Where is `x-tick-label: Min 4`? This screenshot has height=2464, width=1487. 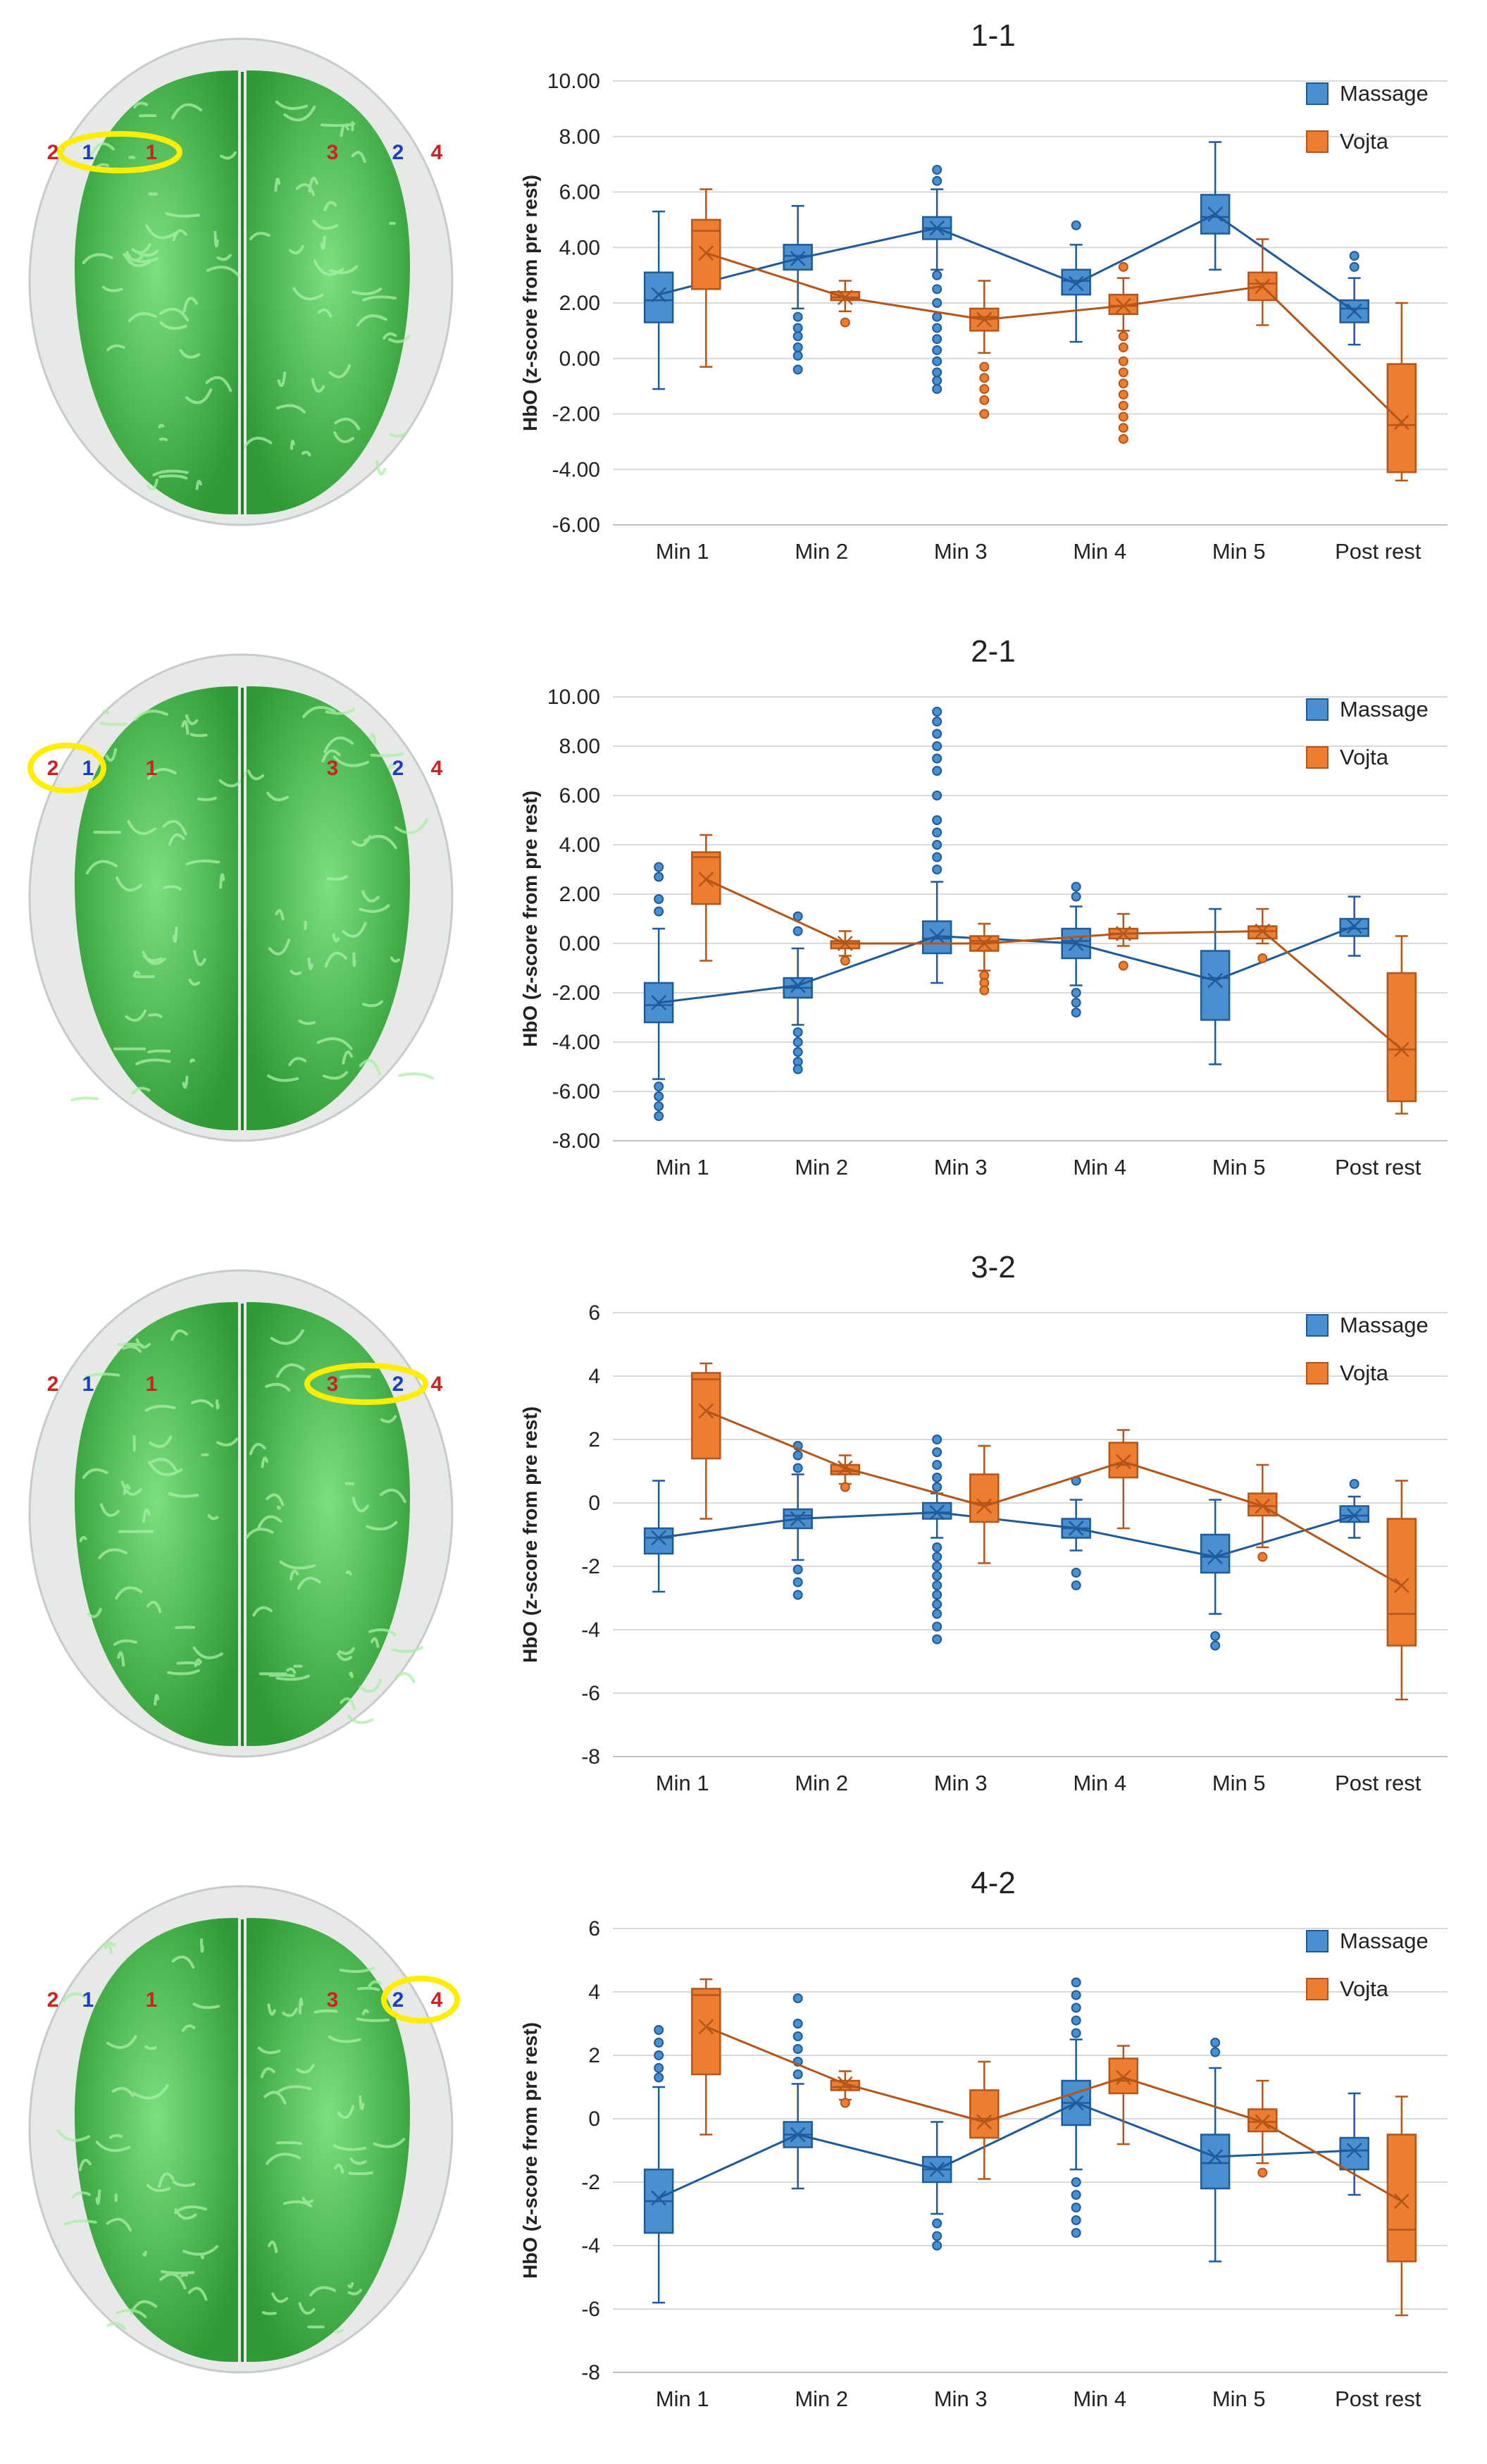
x-tick-label: Min 4 is located at coordinates (1099, 551).